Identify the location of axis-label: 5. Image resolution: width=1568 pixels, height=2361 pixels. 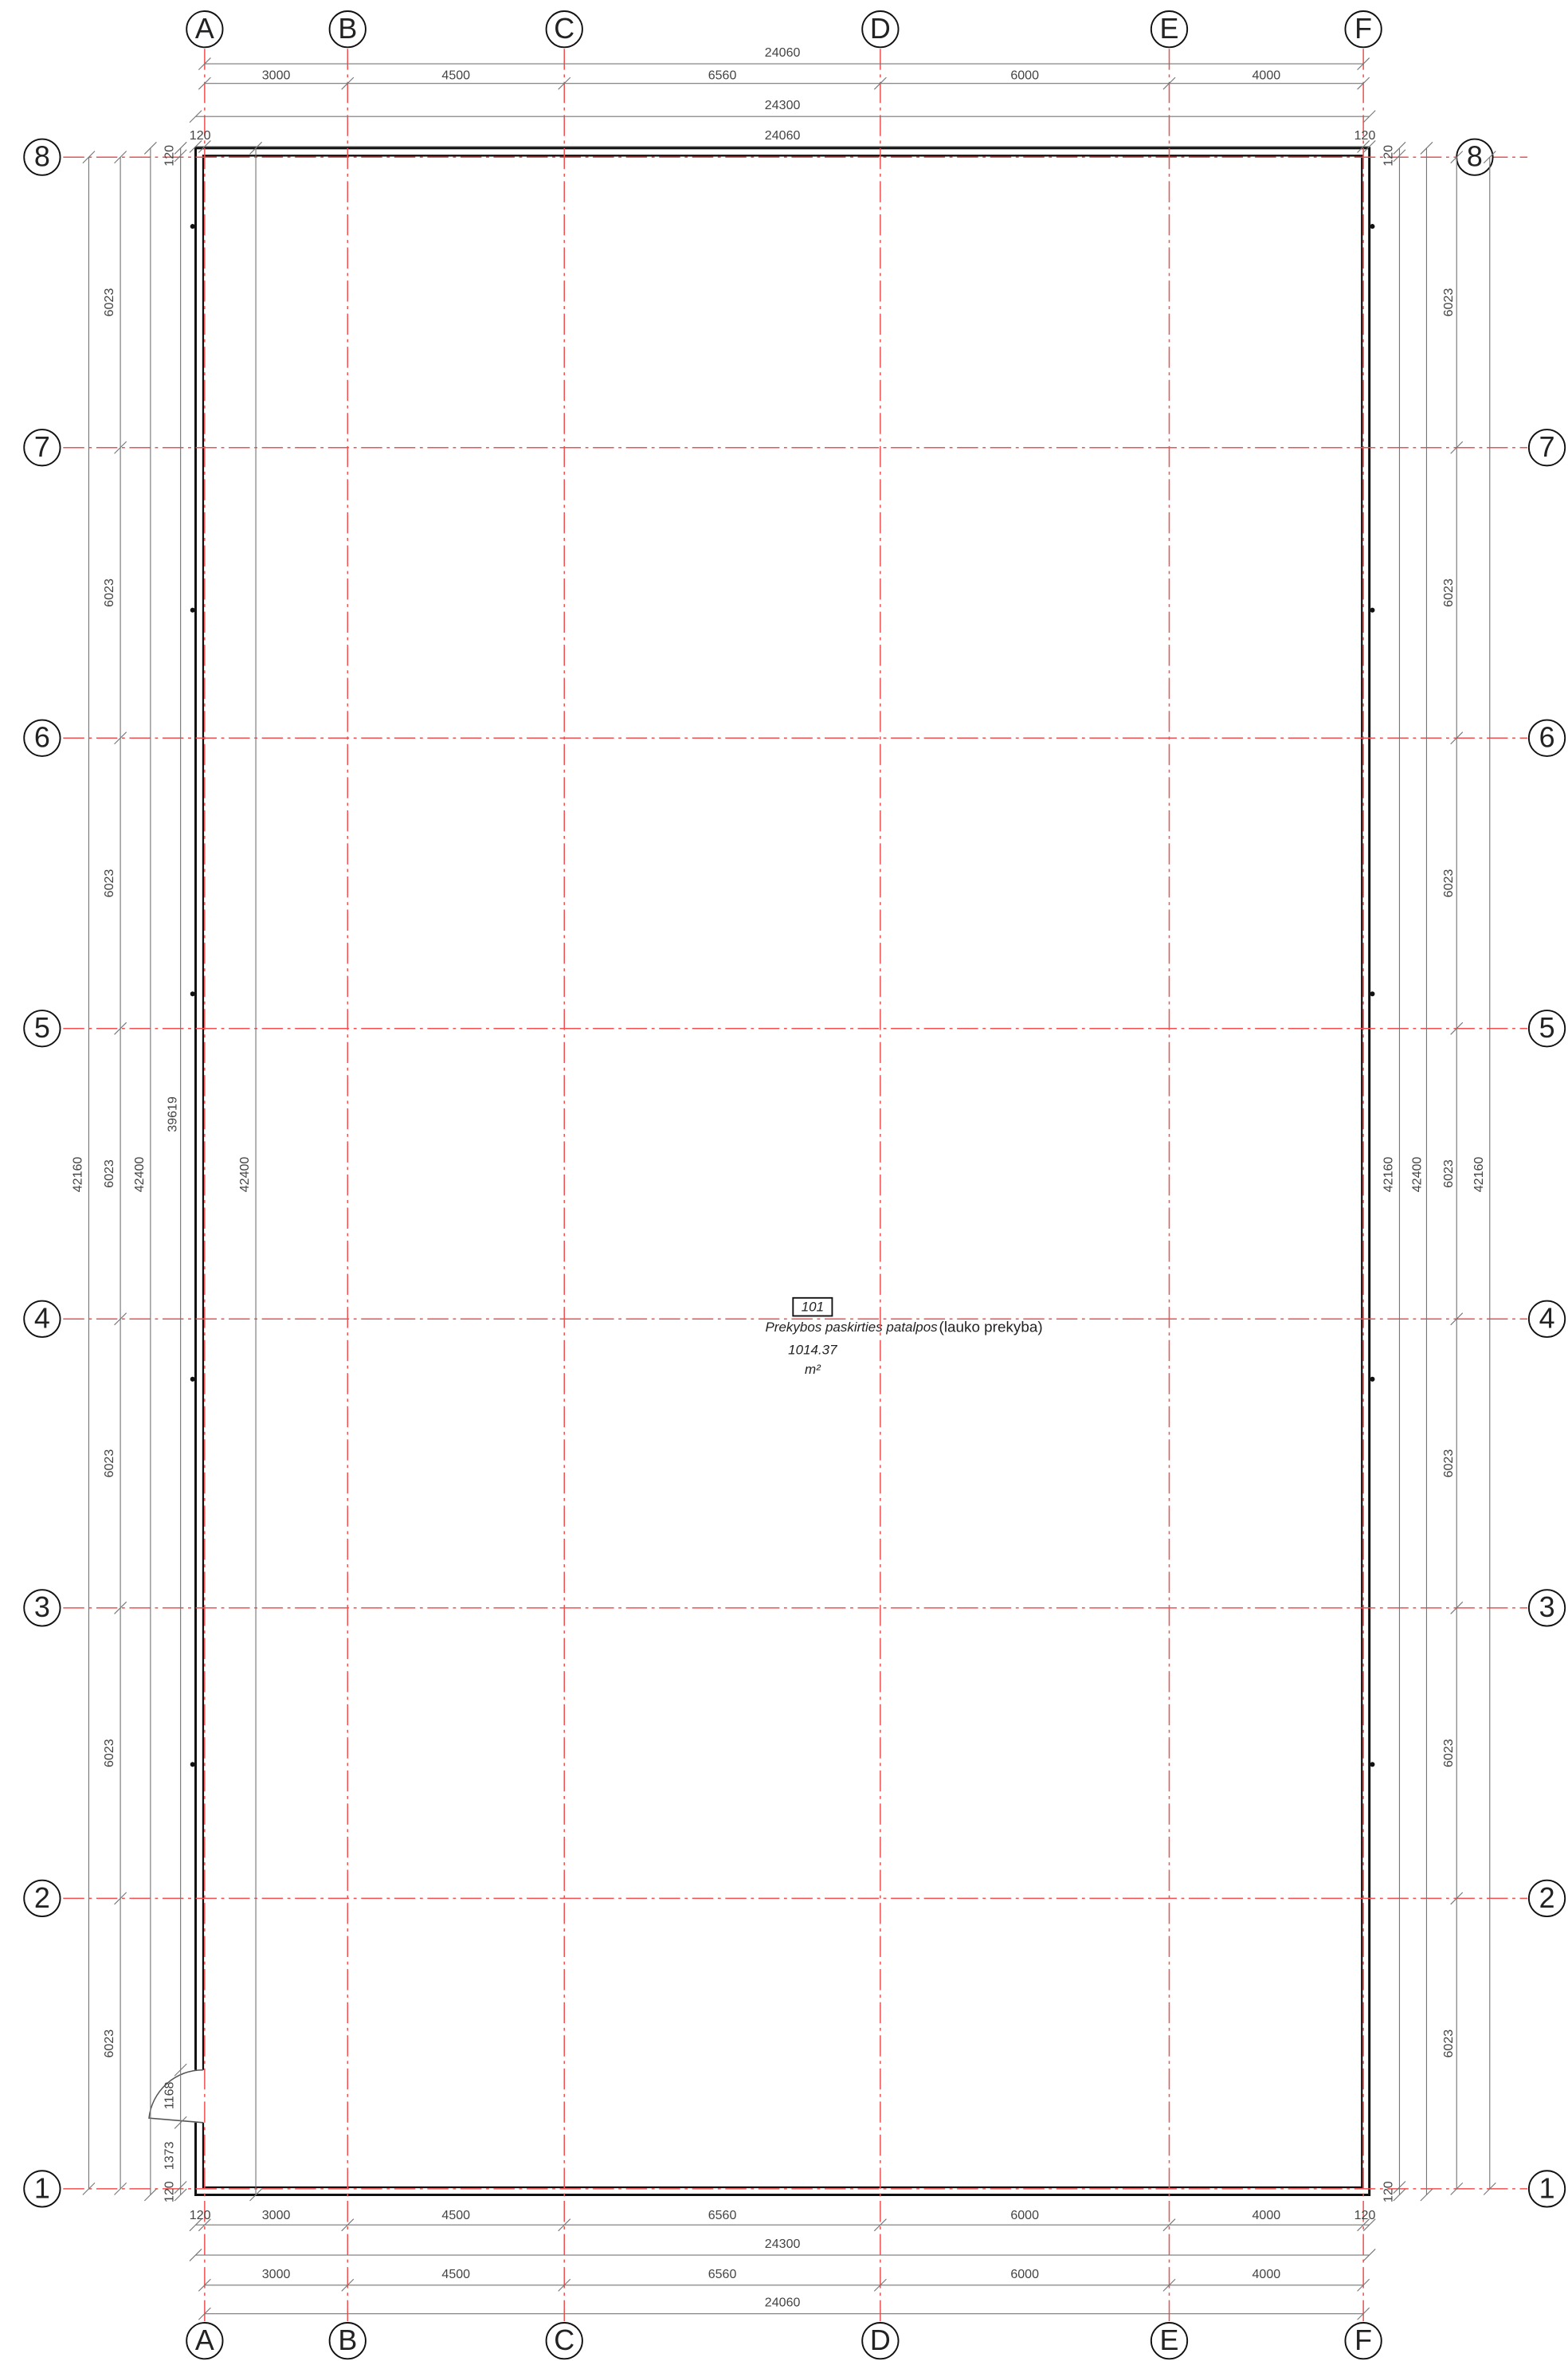
(1547, 1028).